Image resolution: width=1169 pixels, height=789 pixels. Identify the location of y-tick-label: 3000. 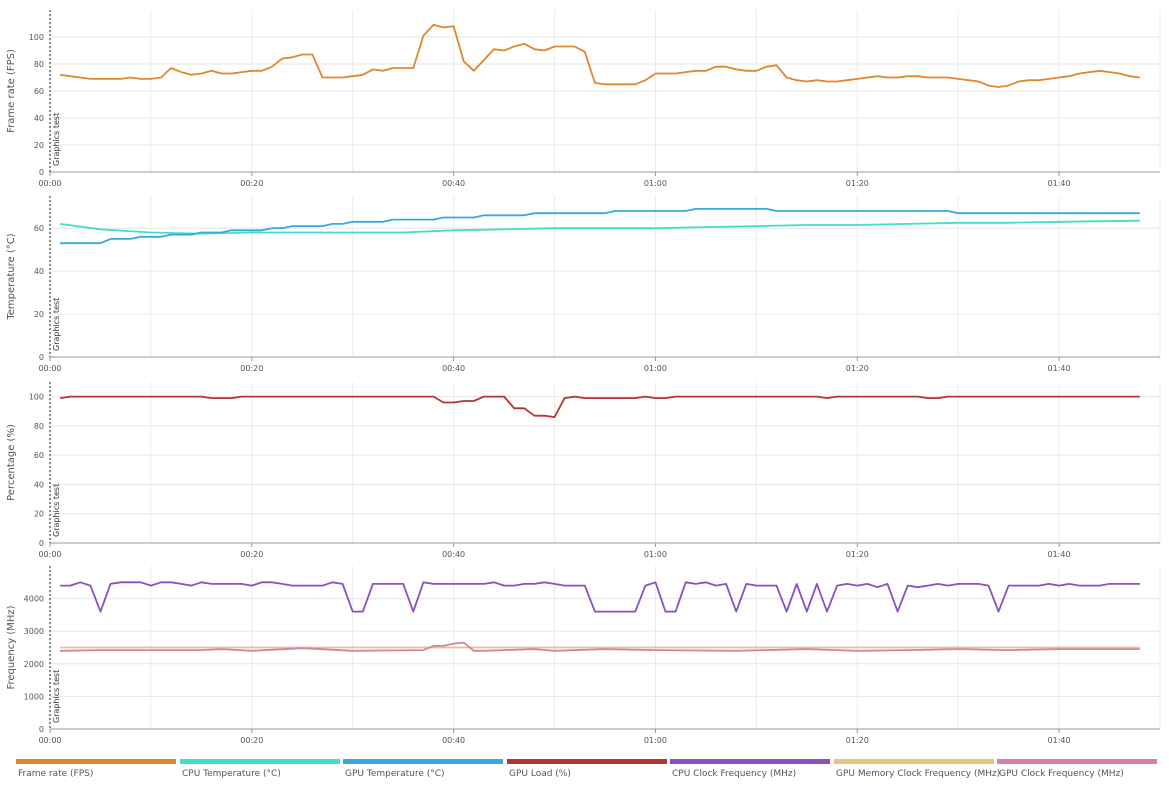
(34, 631).